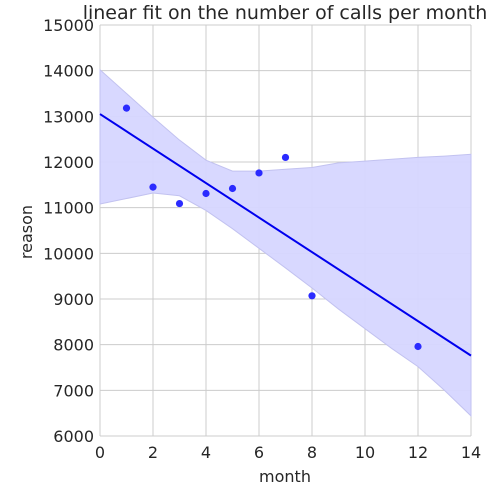  What do you see at coordinates (73, 436) in the screenshot?
I see `y-tick-label: 6000` at bounding box center [73, 436].